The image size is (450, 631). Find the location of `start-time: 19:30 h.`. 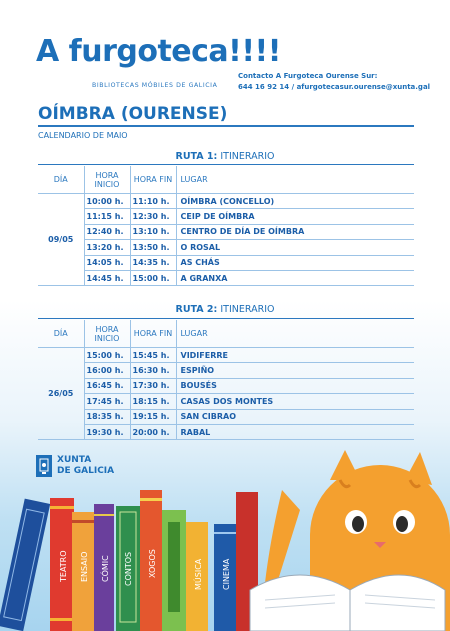

start-time: 19:30 h. is located at coordinates (107, 432).